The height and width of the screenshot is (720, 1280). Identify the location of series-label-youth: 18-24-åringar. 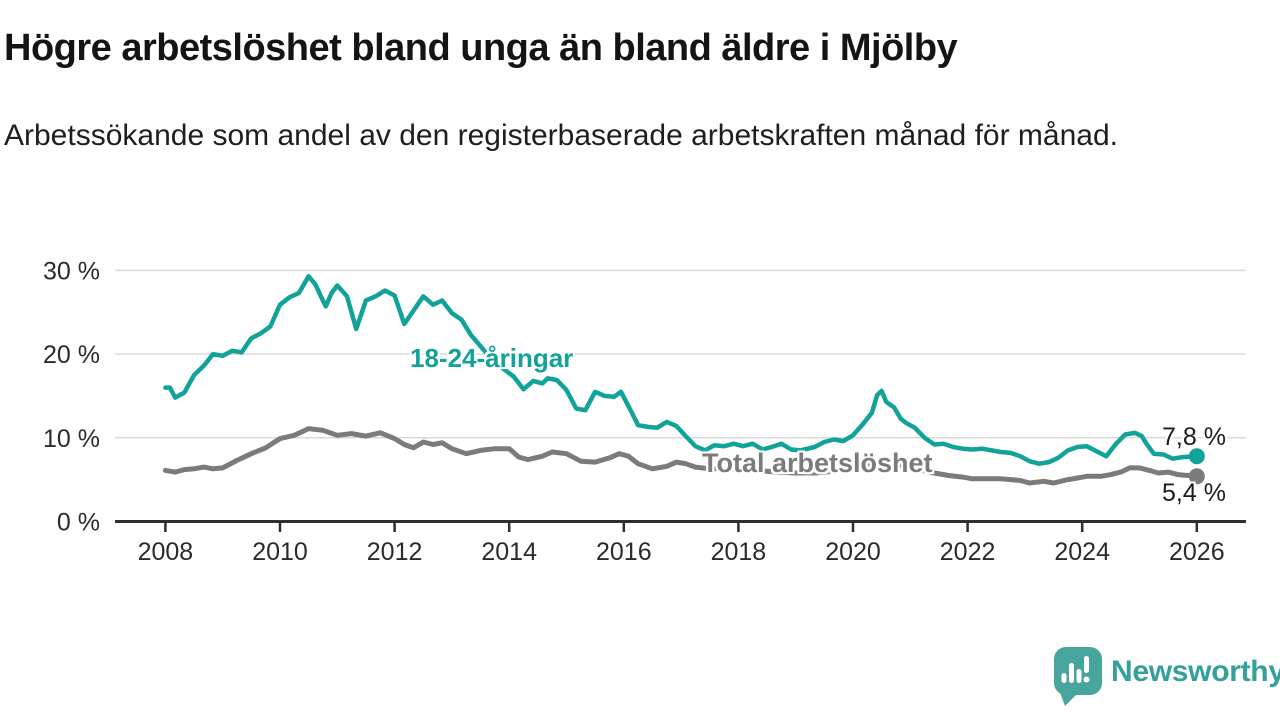
(492, 358).